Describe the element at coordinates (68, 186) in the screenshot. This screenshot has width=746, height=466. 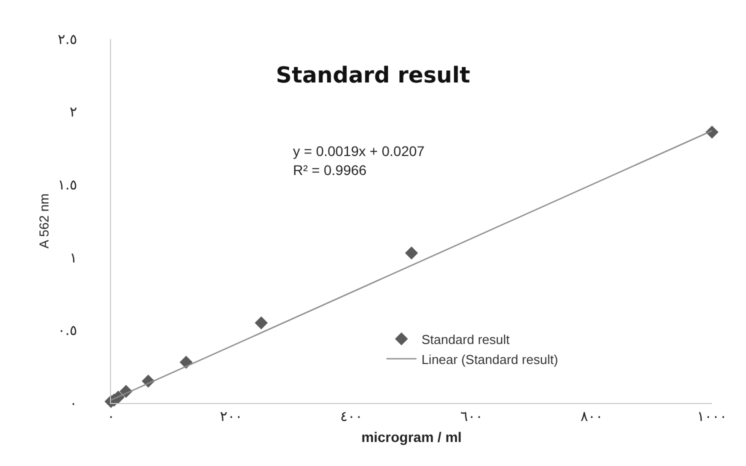
I see `y-tick-label: ١.٥` at that location.